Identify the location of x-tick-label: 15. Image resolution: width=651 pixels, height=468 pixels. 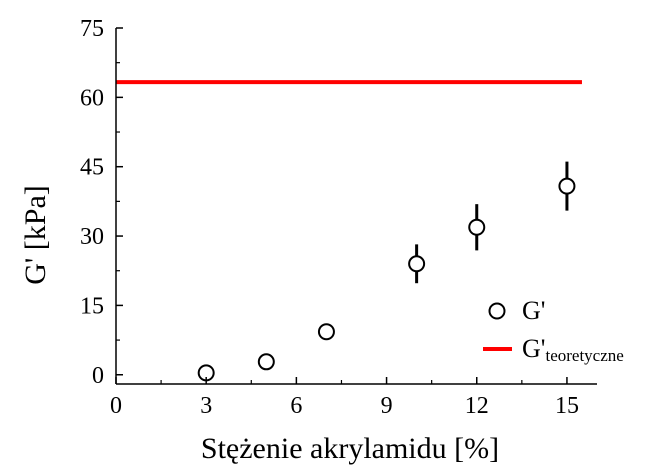
(567, 406).